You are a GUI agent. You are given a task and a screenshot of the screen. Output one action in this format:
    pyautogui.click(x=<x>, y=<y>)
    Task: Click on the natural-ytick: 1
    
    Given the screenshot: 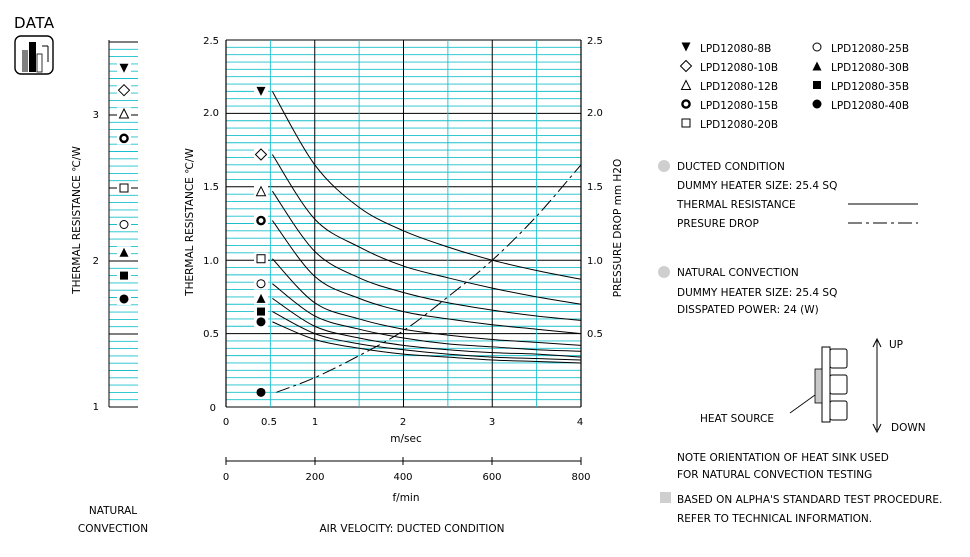 What is the action you would take?
    pyautogui.click(x=96, y=407)
    